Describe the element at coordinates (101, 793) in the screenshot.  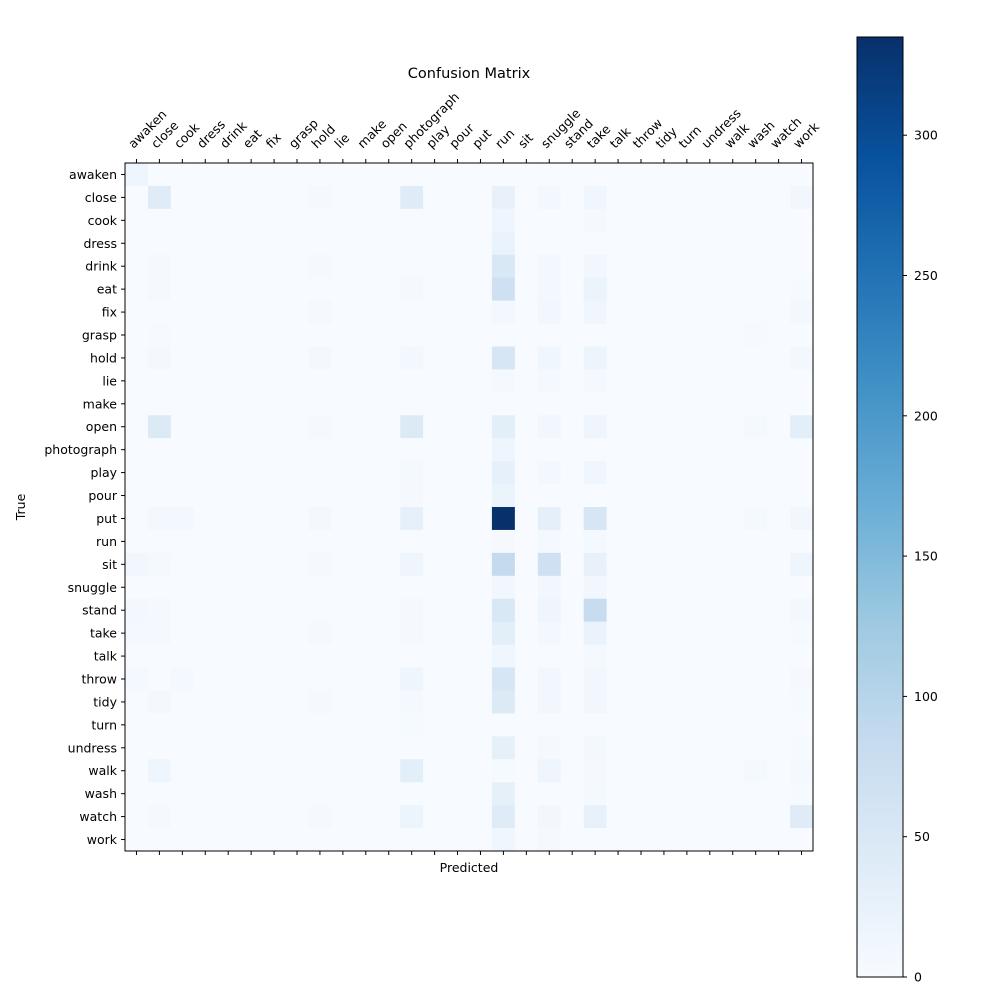
I see `y-tick-label: wash` at that location.